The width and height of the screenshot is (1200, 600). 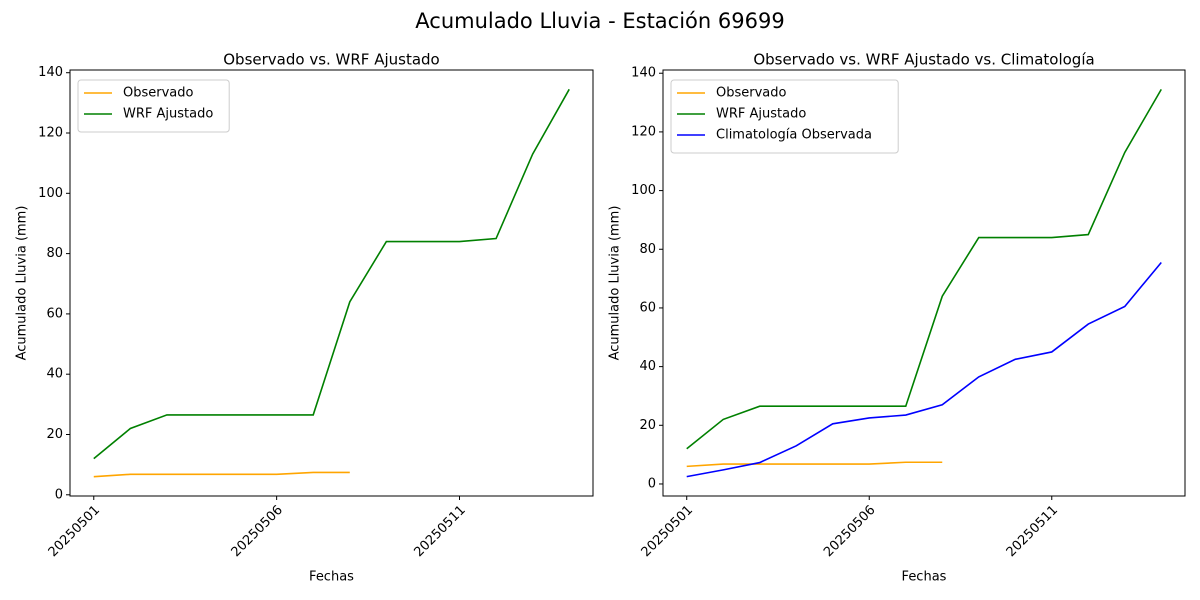 I want to click on legend-label: Climatología Observada, so click(x=794, y=135).